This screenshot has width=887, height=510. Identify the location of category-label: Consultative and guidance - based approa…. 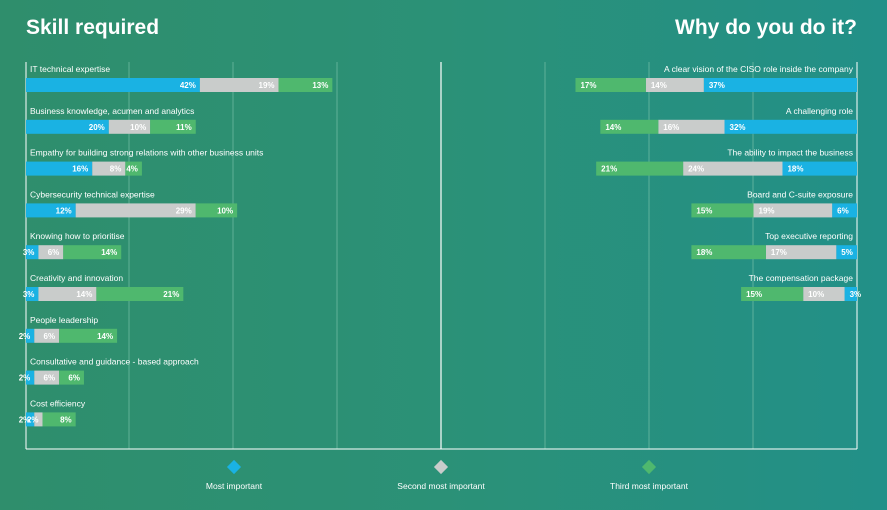
(114, 362).